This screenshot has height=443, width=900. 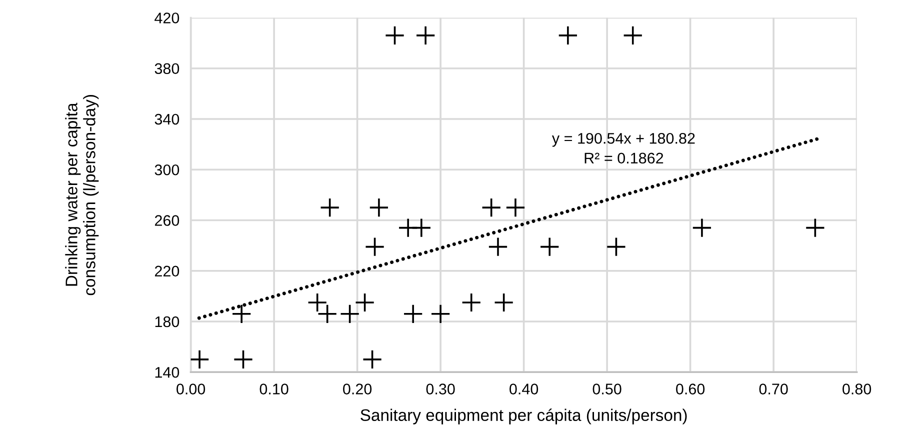 I want to click on y-tick-label: 340, so click(x=167, y=119).